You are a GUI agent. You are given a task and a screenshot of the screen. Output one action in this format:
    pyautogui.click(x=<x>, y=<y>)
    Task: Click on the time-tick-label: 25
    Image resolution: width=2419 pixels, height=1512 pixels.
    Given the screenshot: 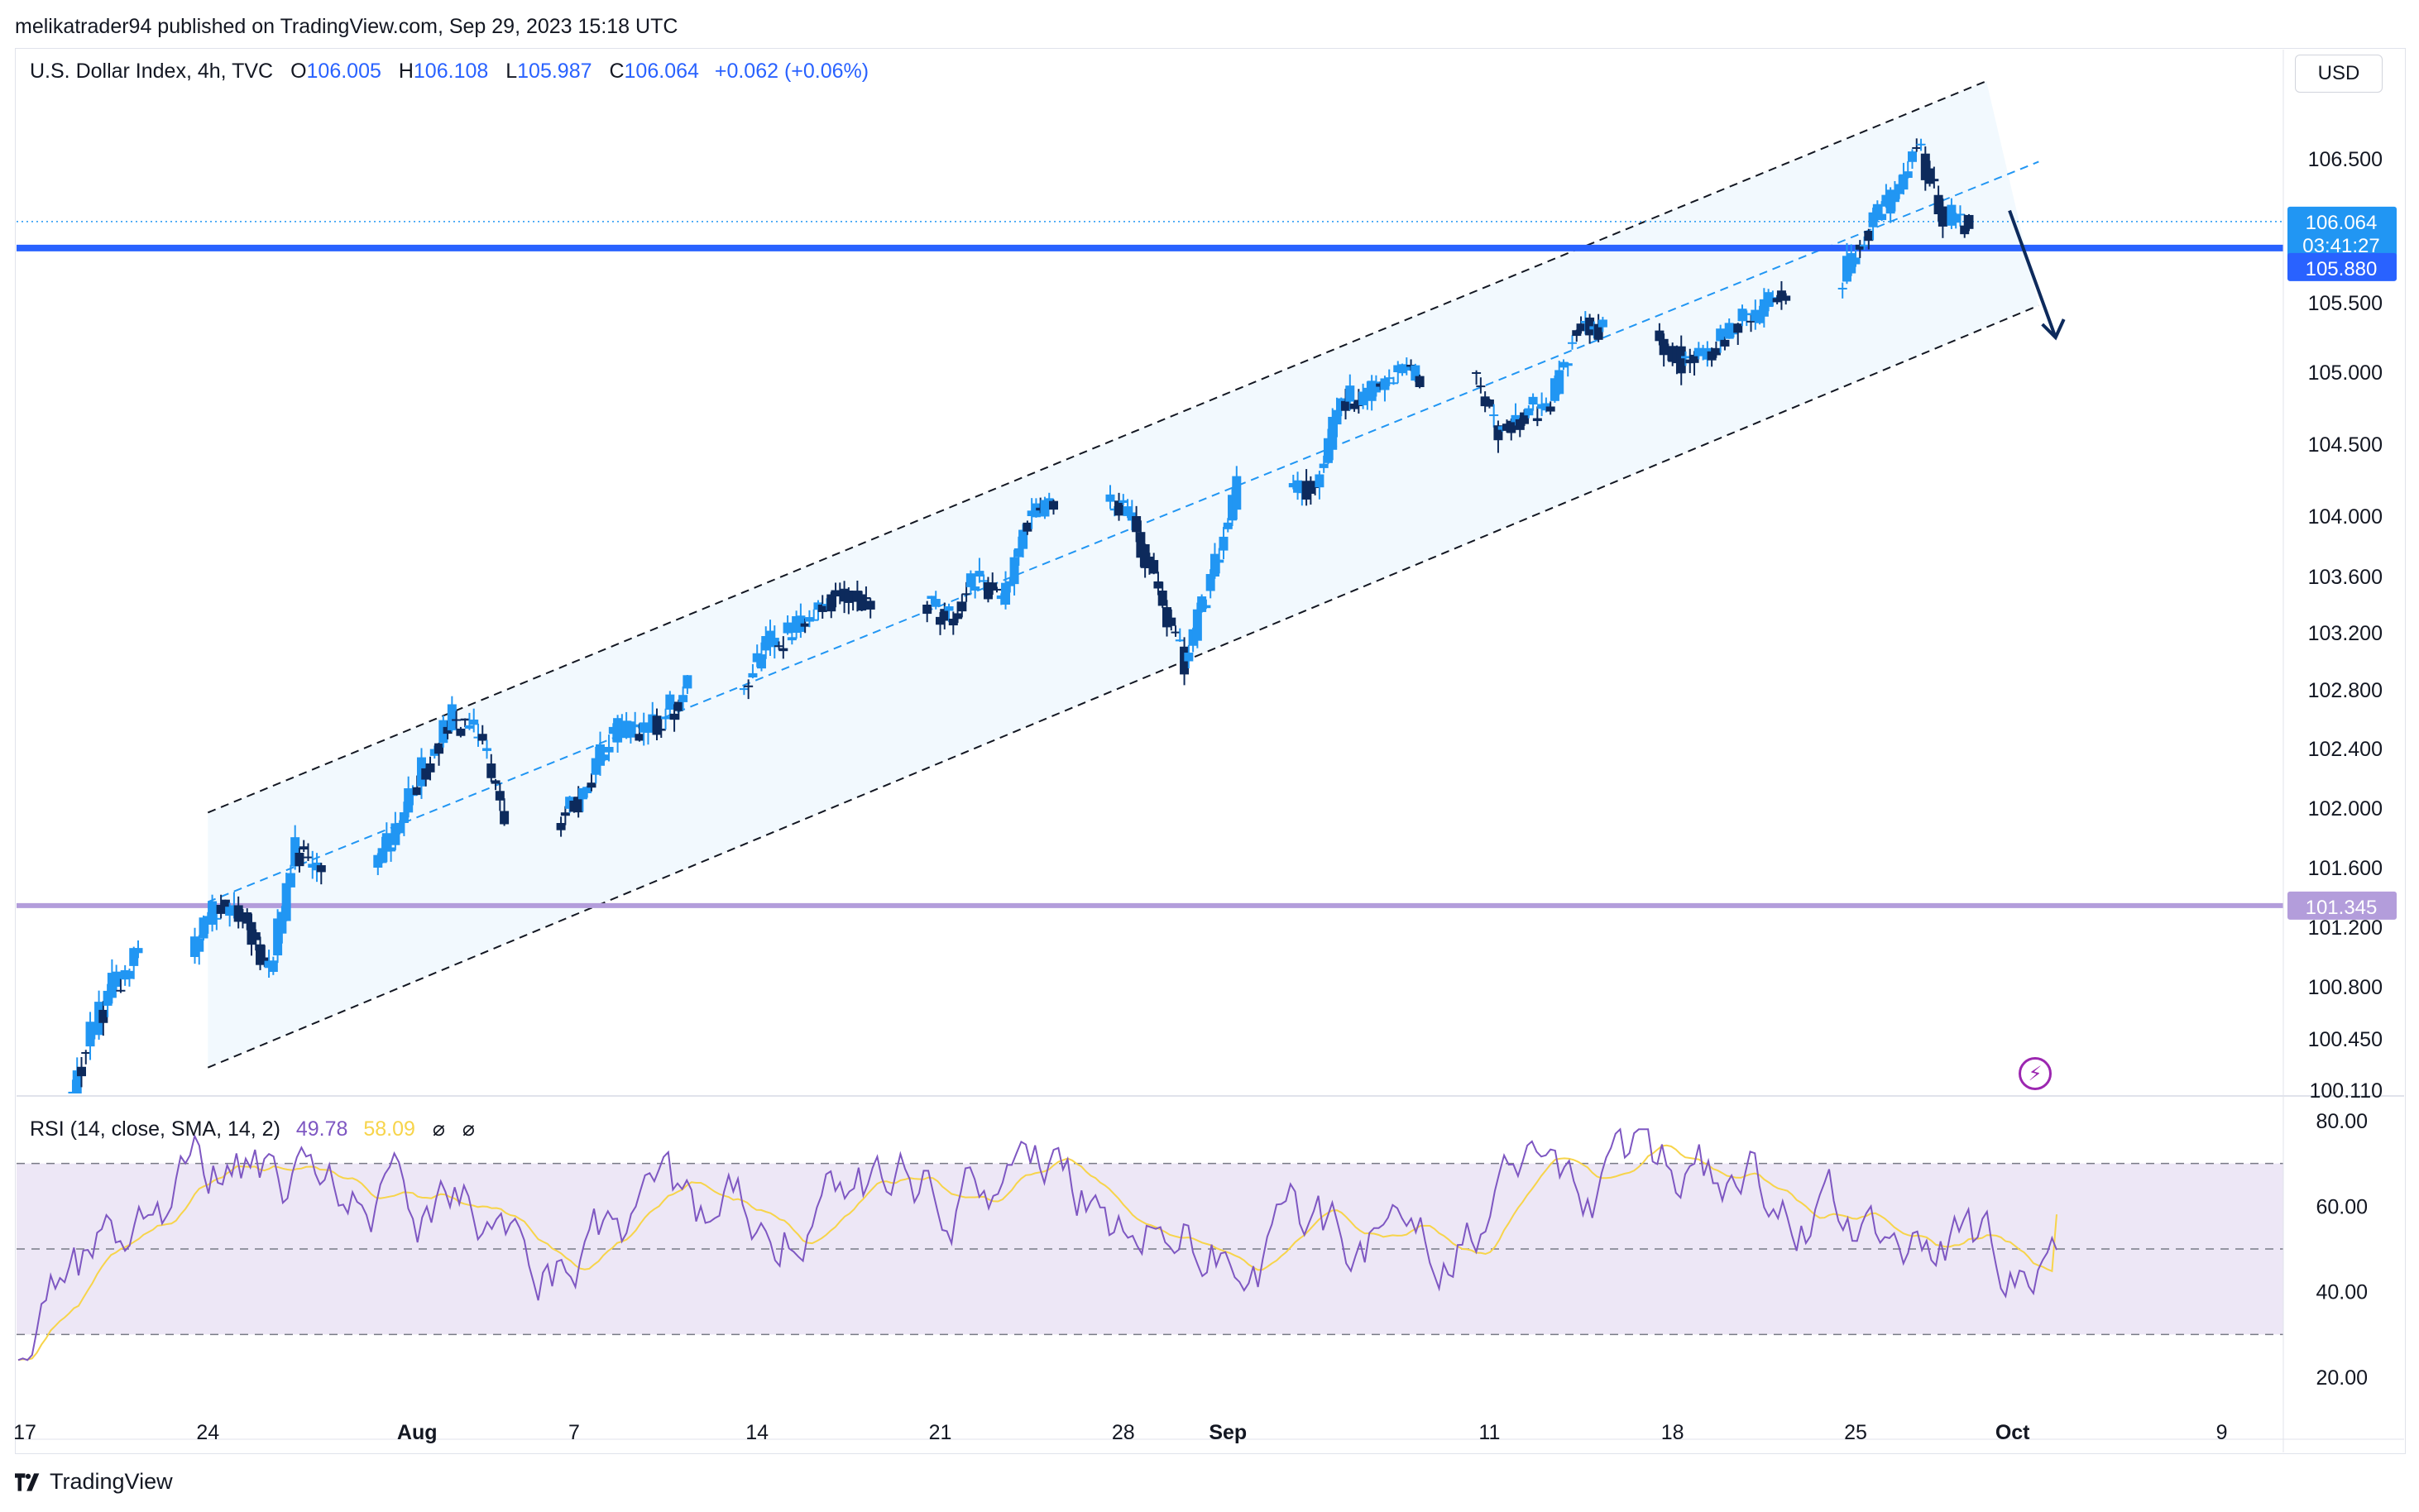 What is the action you would take?
    pyautogui.click(x=1855, y=1432)
    